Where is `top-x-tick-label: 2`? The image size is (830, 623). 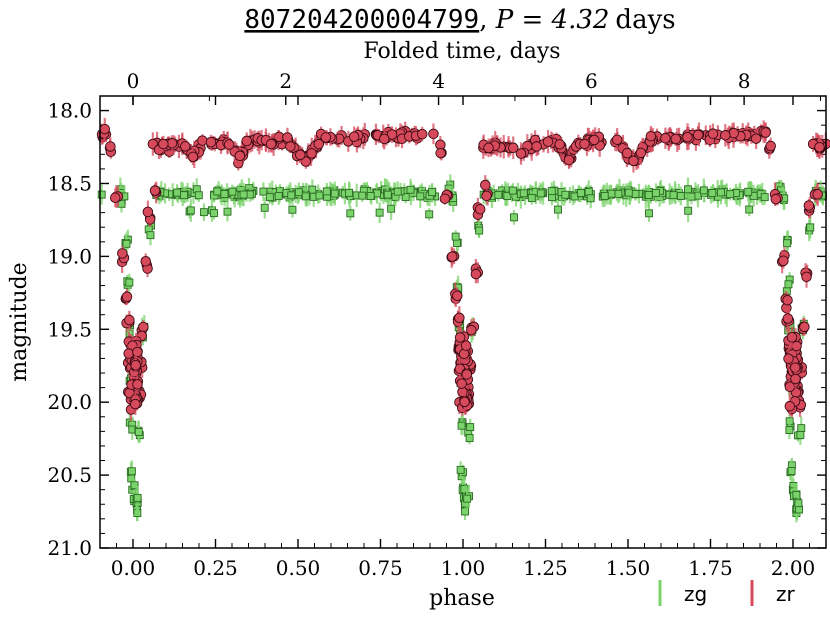
top-x-tick-label: 2 is located at coordinates (285, 81).